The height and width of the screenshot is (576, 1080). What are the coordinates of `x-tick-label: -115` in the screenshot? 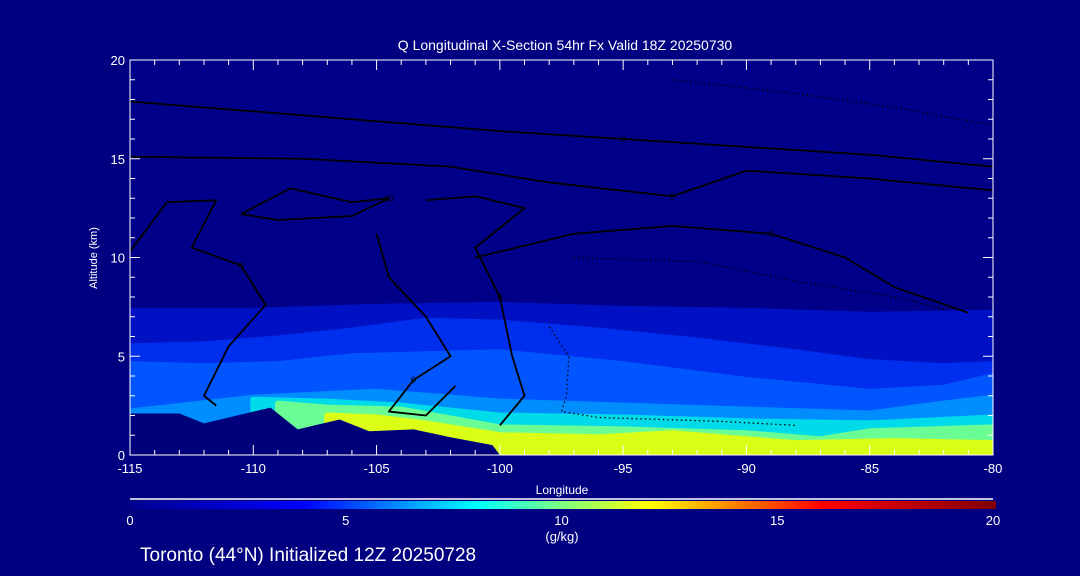 It's located at (129, 468).